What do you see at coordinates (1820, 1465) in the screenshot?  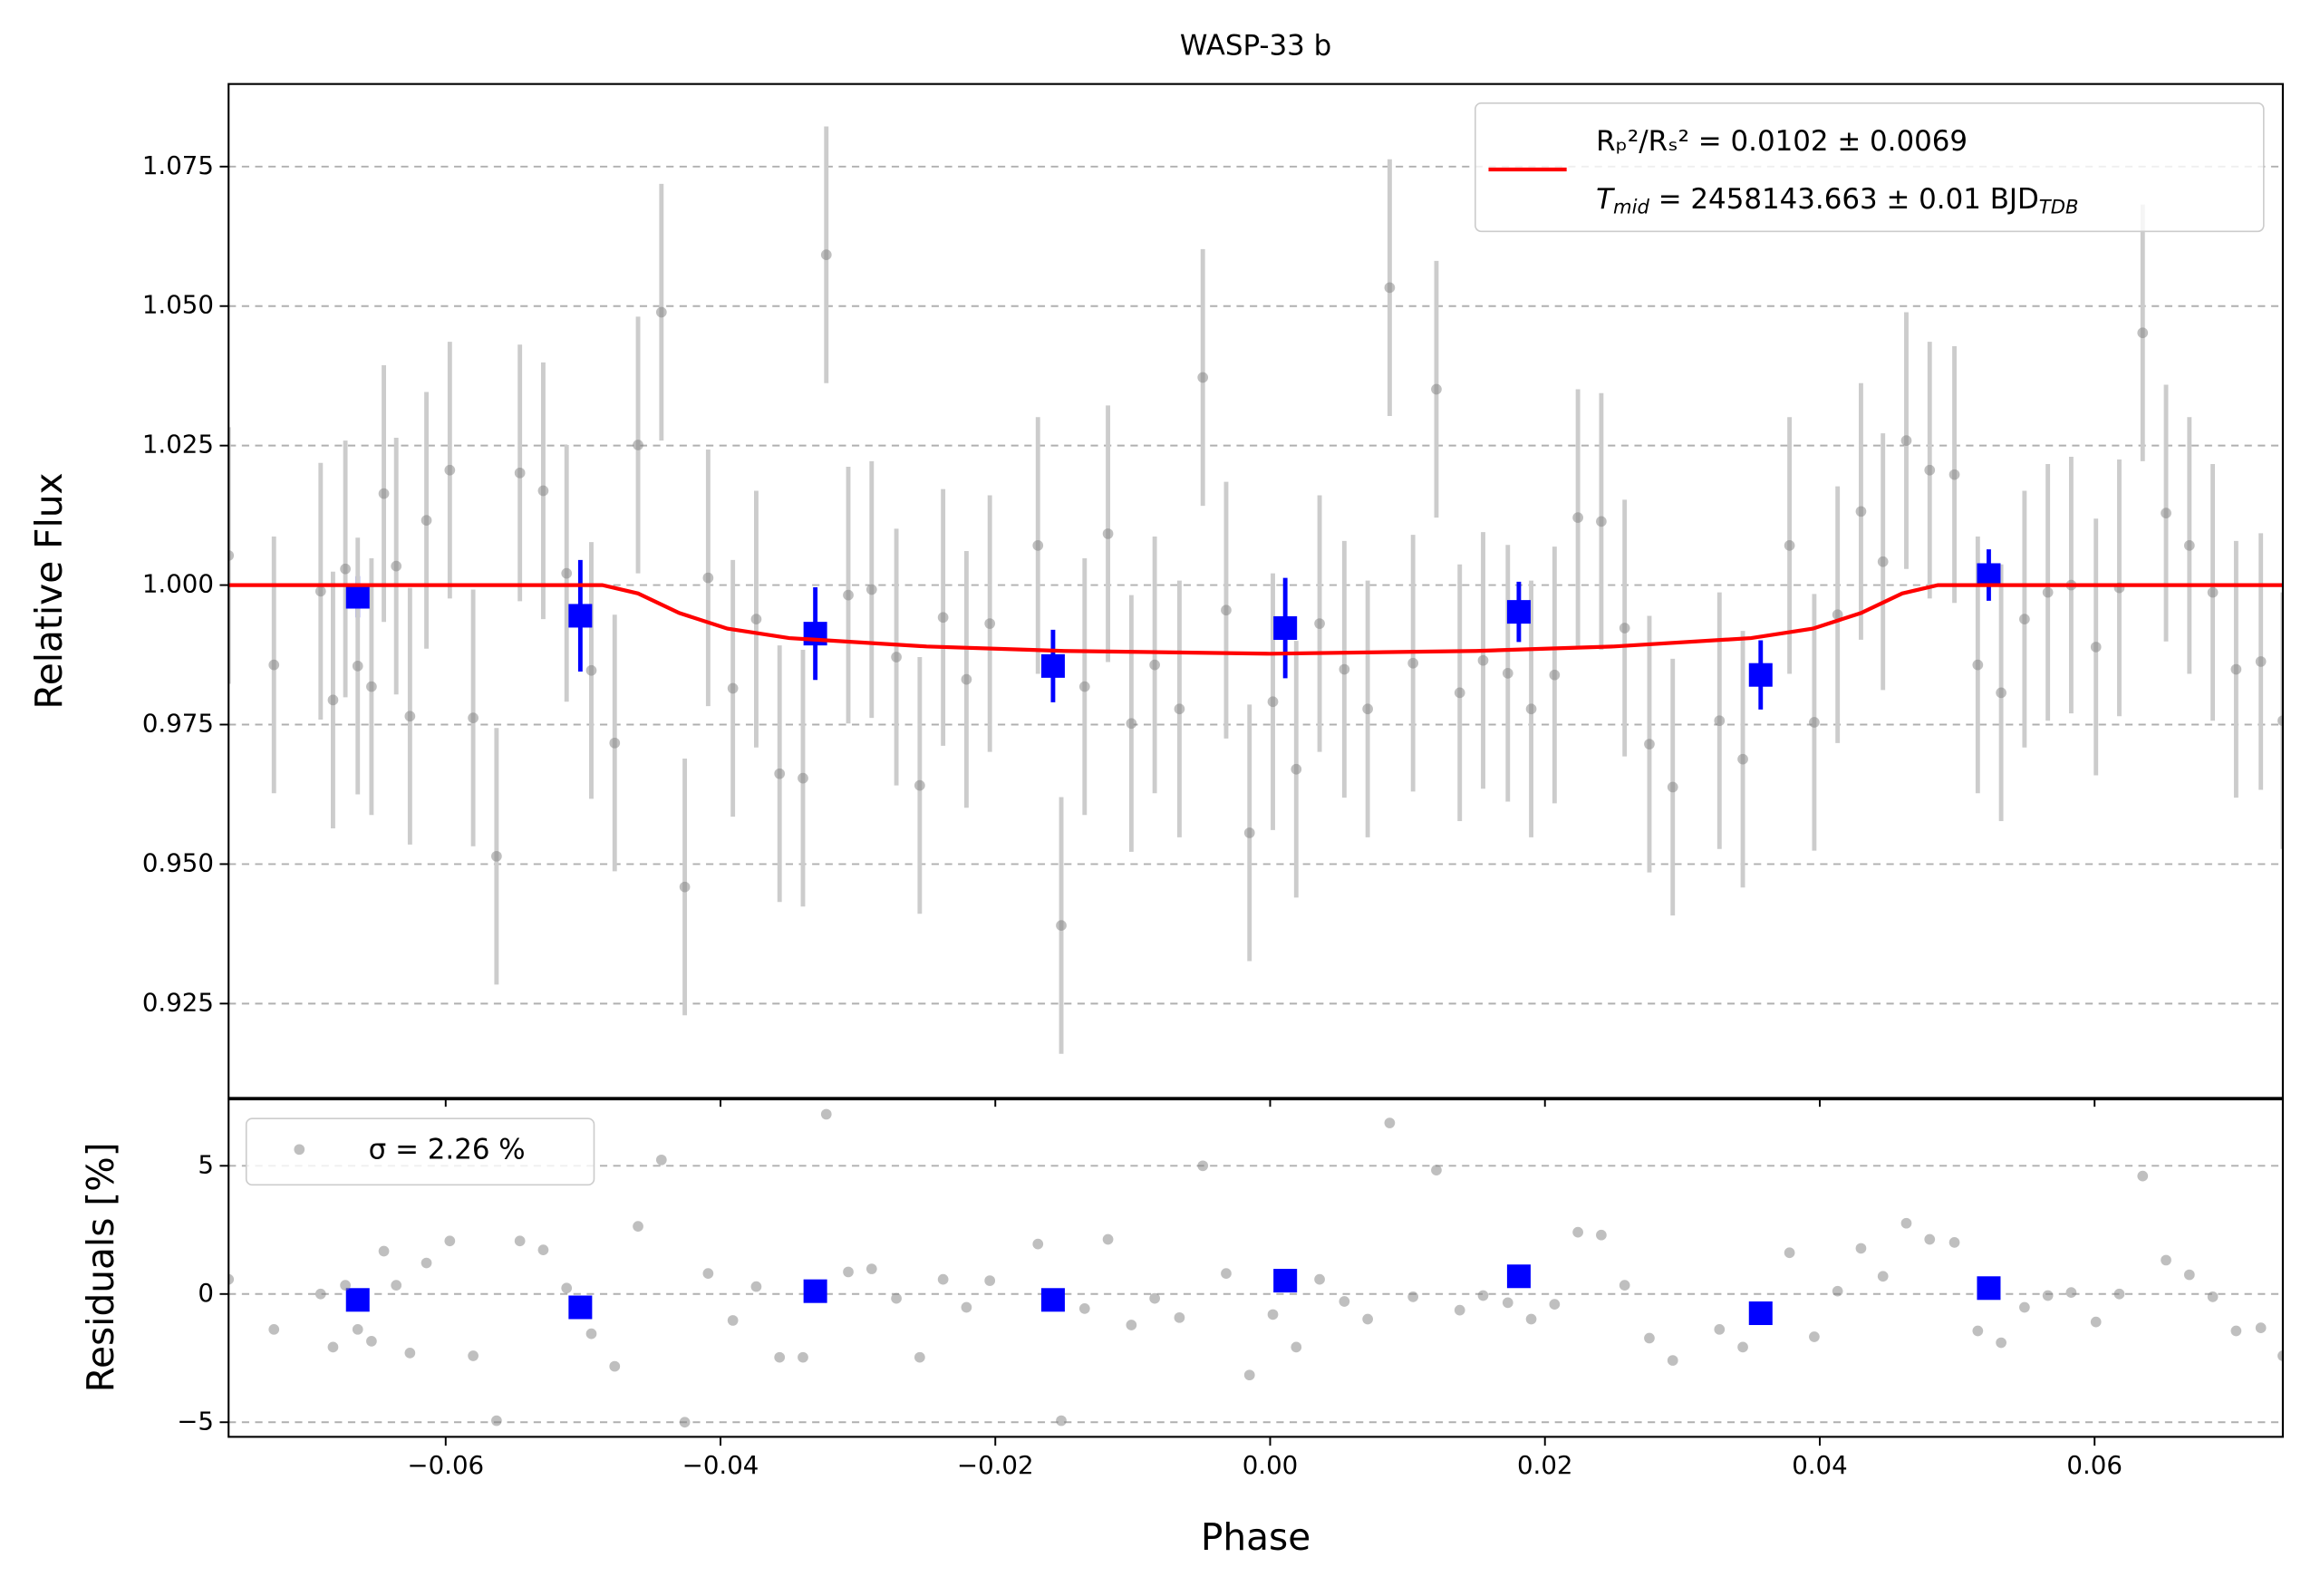 I see `x-tick-label: 0.04` at bounding box center [1820, 1465].